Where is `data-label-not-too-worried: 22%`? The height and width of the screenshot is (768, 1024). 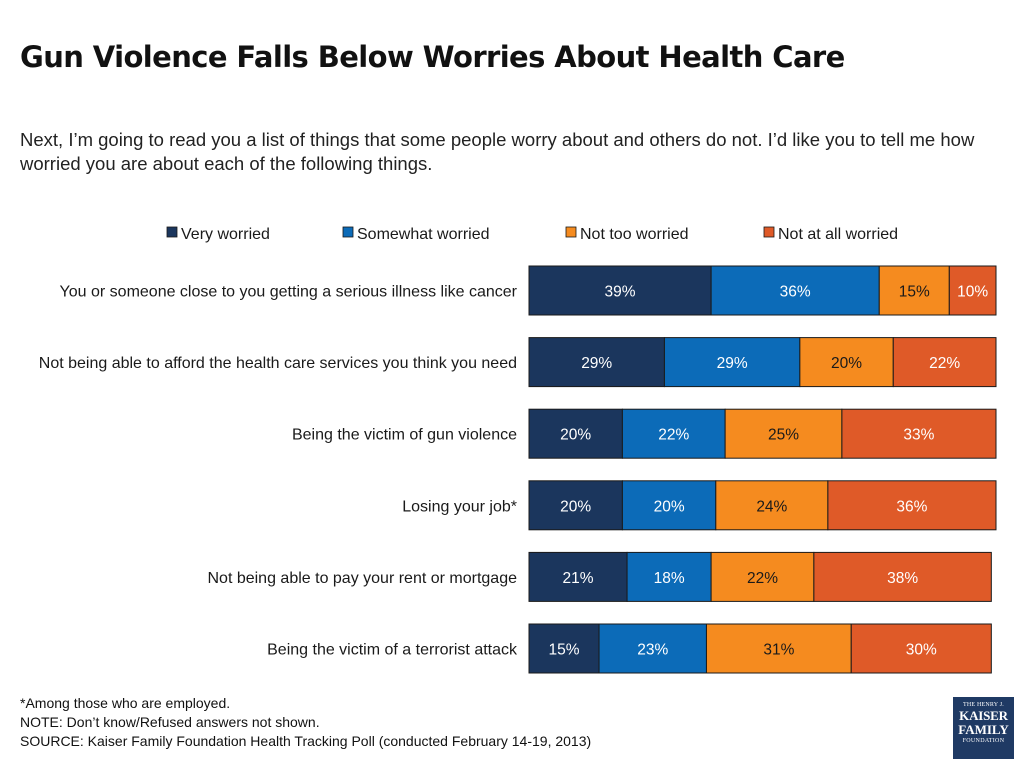
data-label-not-too-worried: 22% is located at coordinates (762, 578).